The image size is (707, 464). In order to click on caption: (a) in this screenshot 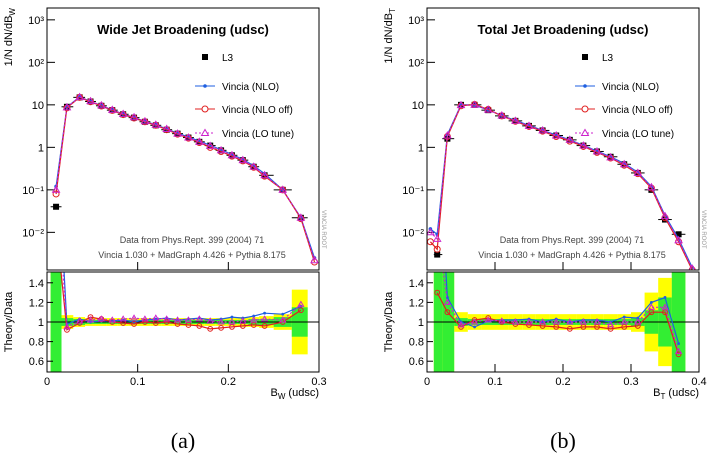, I will do `click(183, 440)`.